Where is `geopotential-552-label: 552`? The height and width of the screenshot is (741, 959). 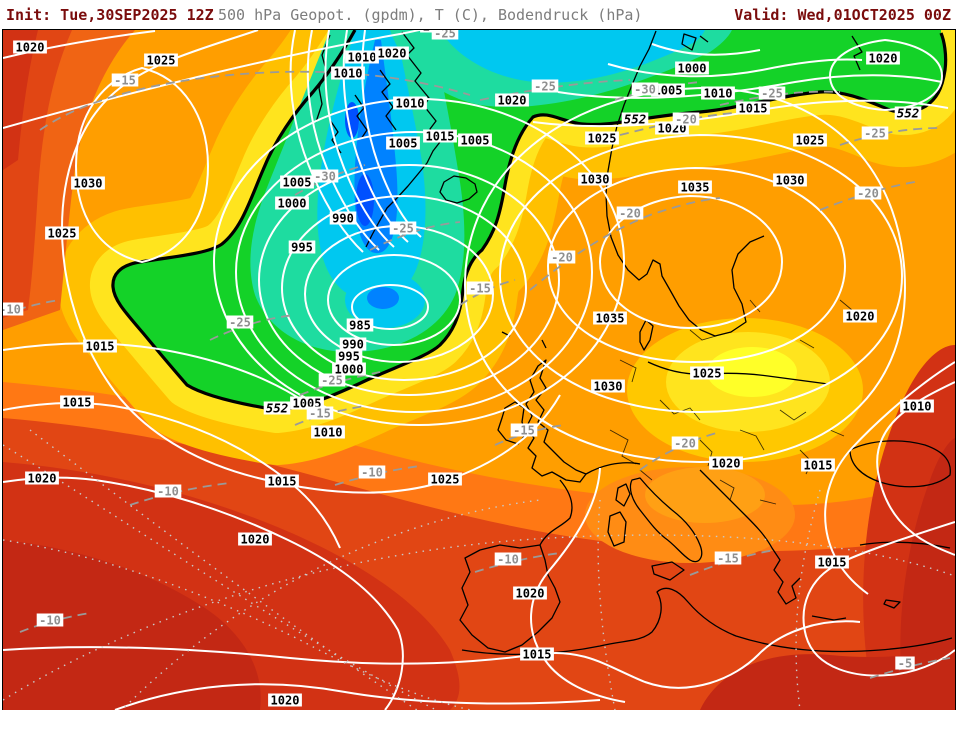 geopotential-552-label: 552 is located at coordinates (908, 113).